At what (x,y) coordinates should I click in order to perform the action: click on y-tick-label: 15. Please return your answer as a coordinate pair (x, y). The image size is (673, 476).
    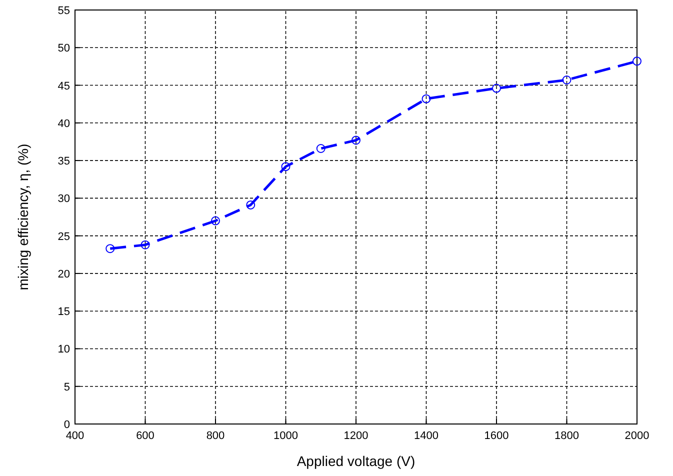
    Looking at the image, I should click on (64, 312).